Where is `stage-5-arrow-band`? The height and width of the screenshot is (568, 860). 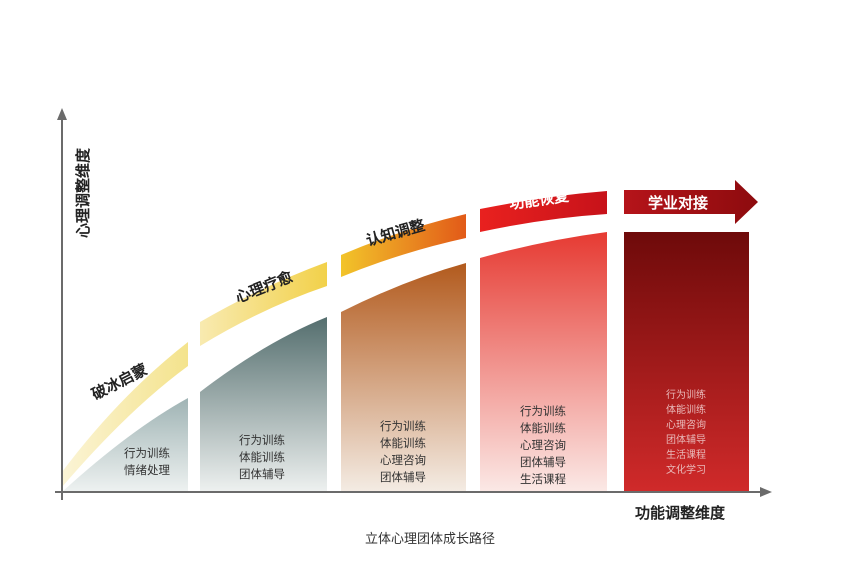 stage-5-arrow-band is located at coordinates (691, 202).